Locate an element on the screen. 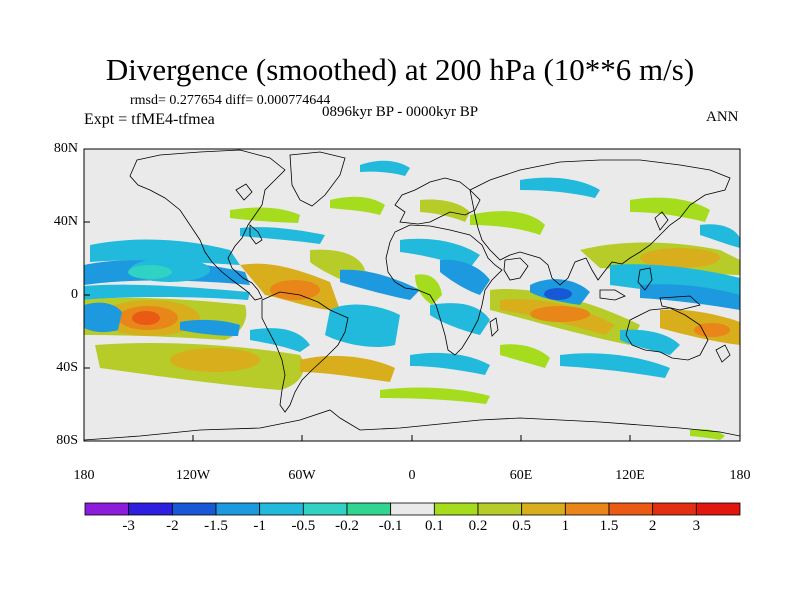 This screenshot has width=800, height=600. colorbar-label: -1.5 is located at coordinates (216, 526).